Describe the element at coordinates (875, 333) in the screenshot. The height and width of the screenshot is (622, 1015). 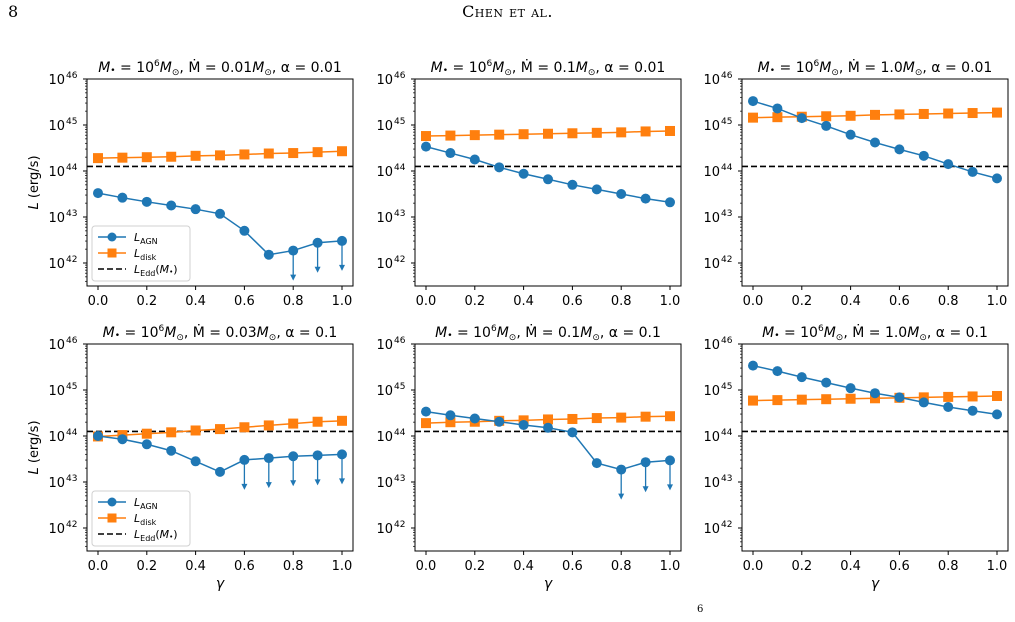
I see `panel-title: M• = 106M⊙, Ṁ = 1.0M⊙, α = 0.1` at that location.